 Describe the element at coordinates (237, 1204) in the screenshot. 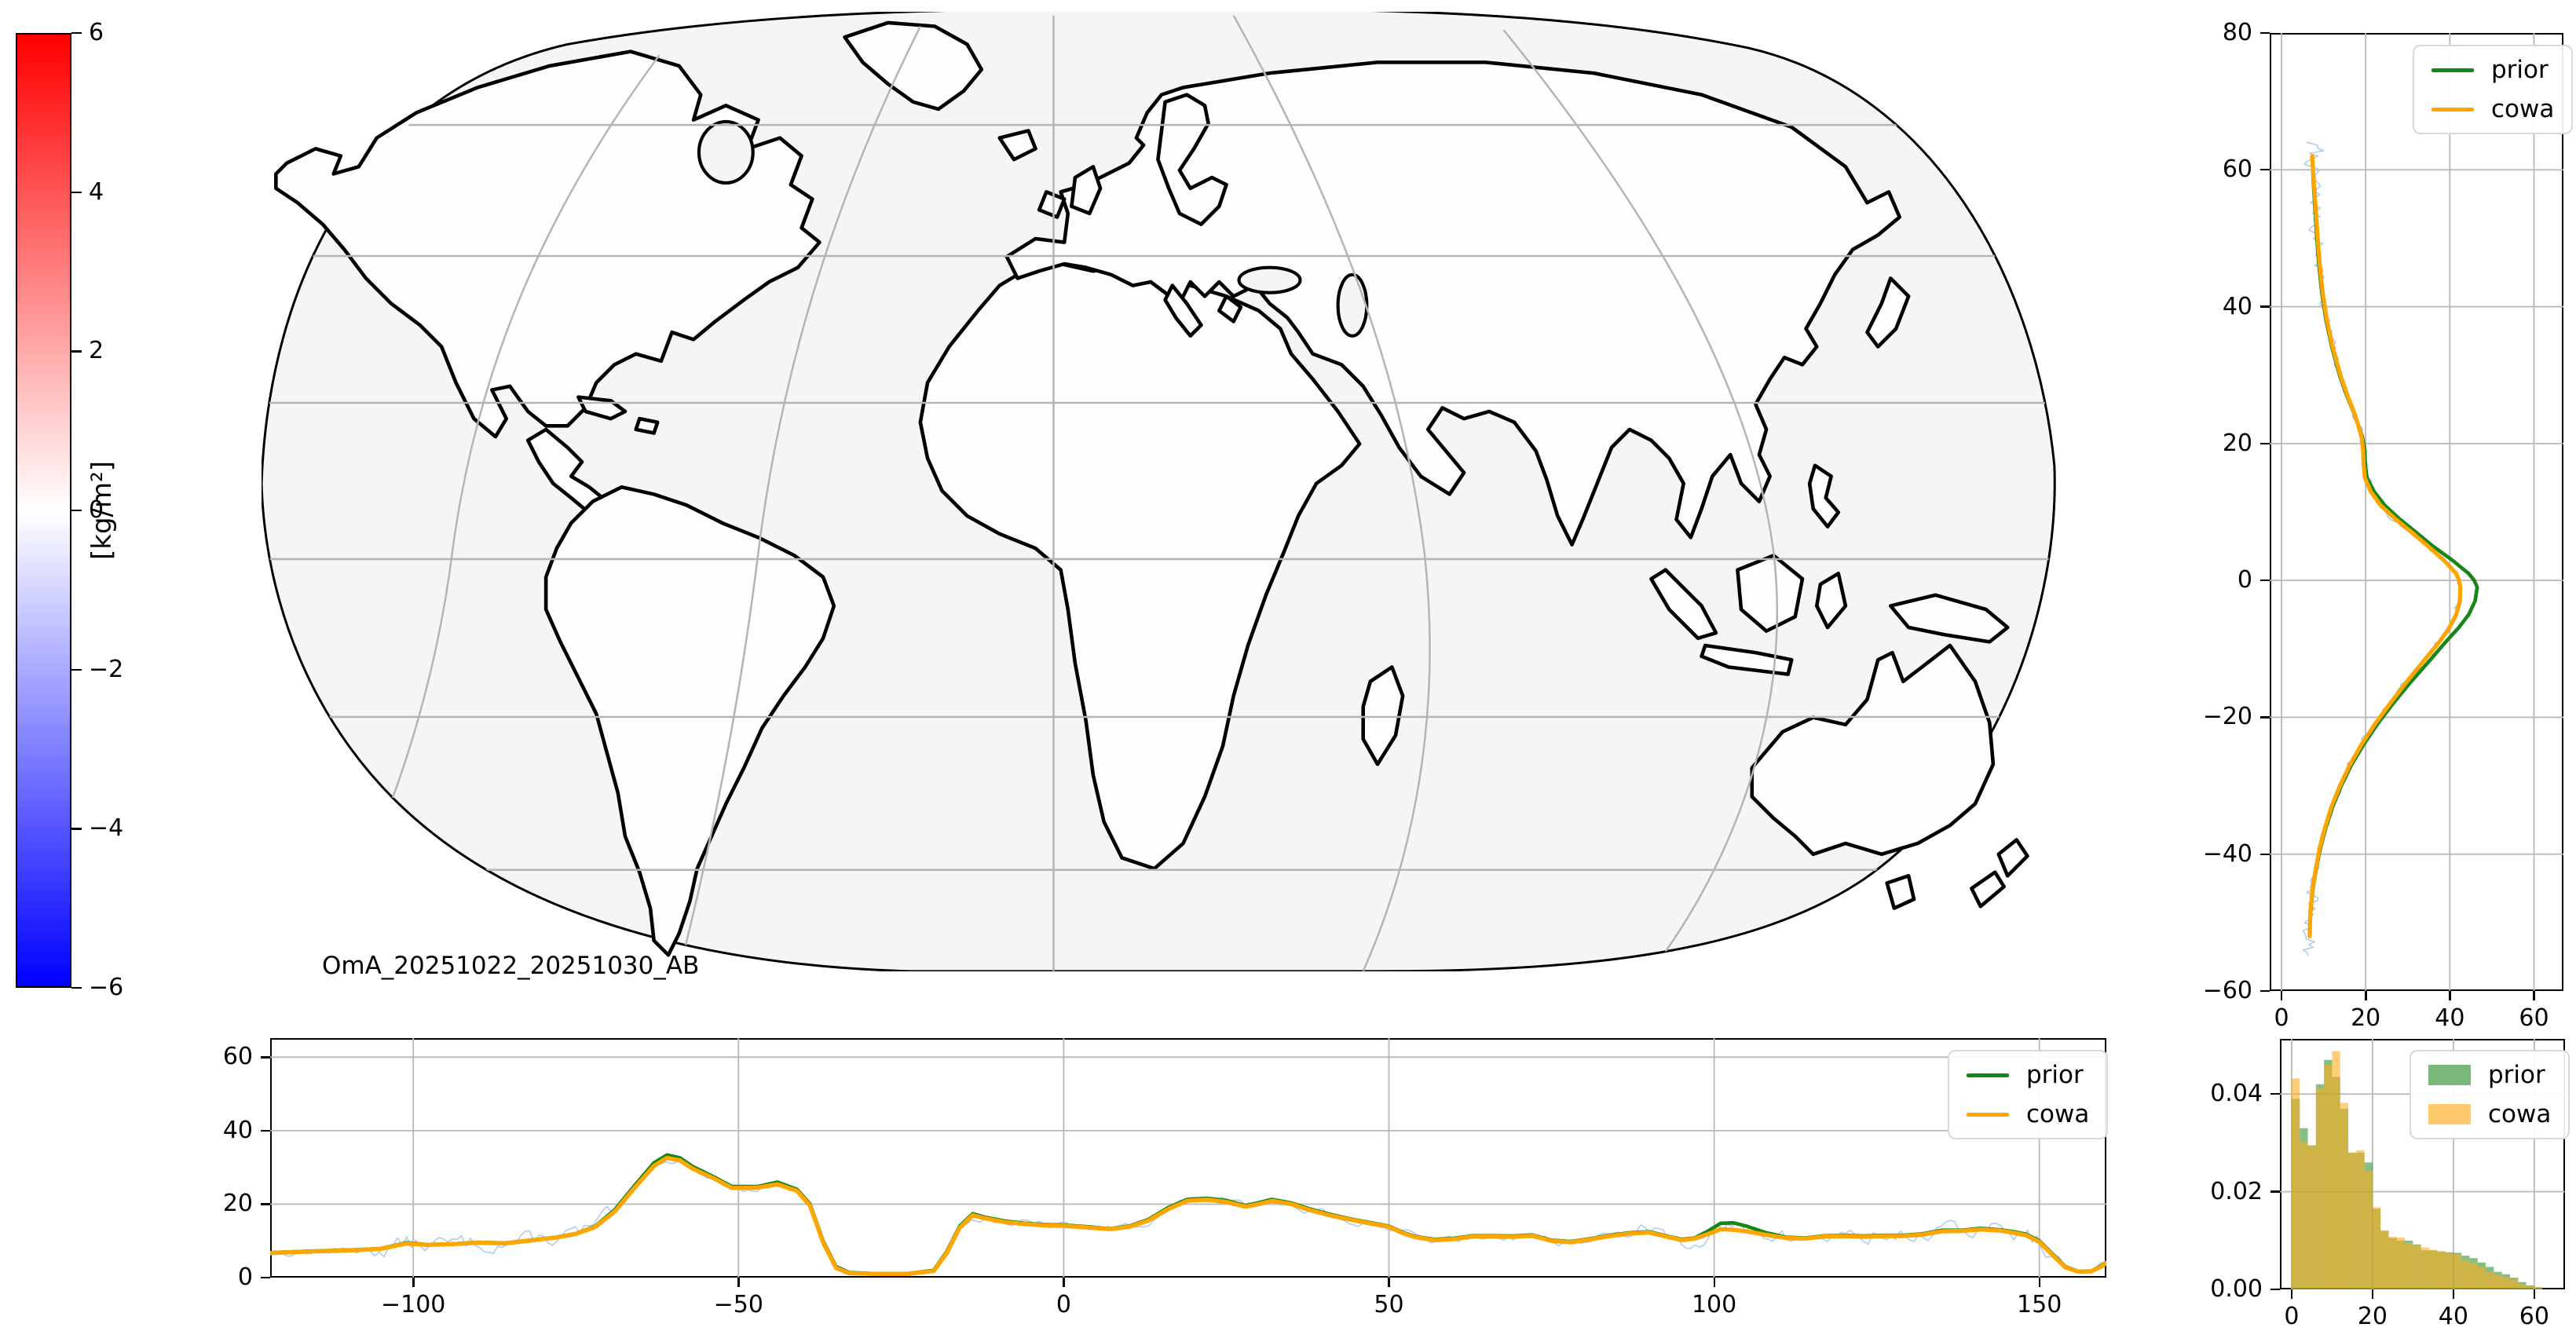

I see `y-tick-label: 20` at that location.